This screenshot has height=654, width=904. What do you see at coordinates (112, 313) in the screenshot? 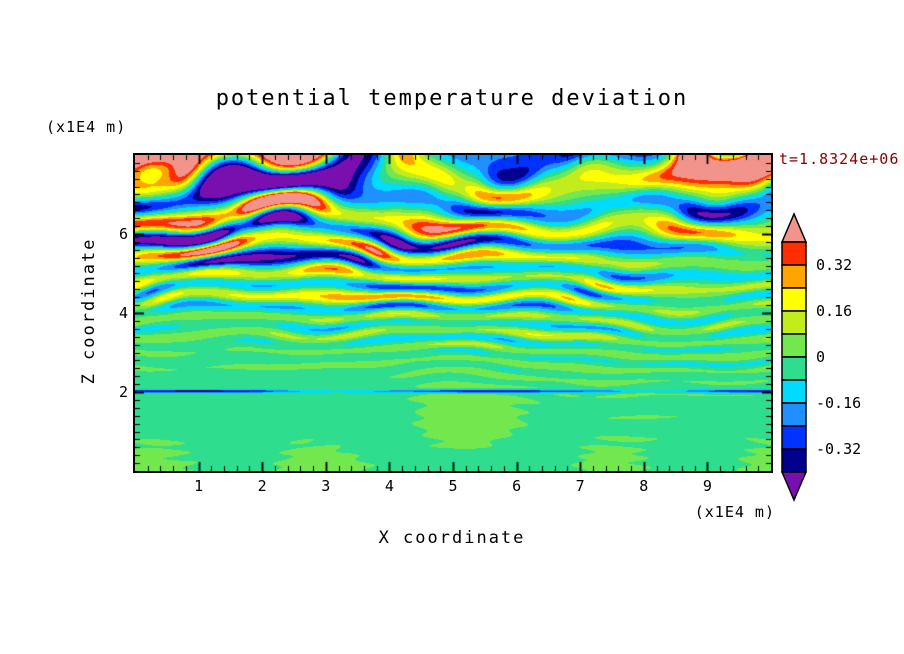
I see `y-tick-labels: 2 4 6` at bounding box center [112, 313].